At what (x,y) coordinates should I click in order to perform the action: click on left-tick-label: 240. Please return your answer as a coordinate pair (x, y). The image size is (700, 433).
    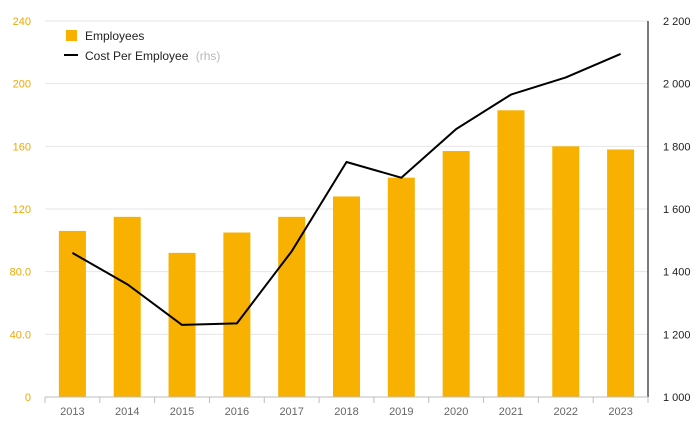
    Looking at the image, I should click on (22, 22).